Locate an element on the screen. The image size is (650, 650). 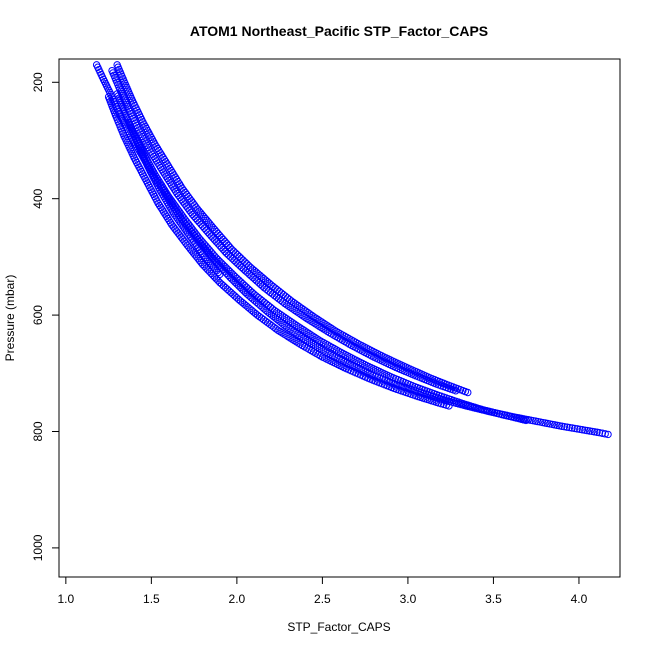
y-axis-label: Pressure (mbar) is located at coordinates (10, 318).